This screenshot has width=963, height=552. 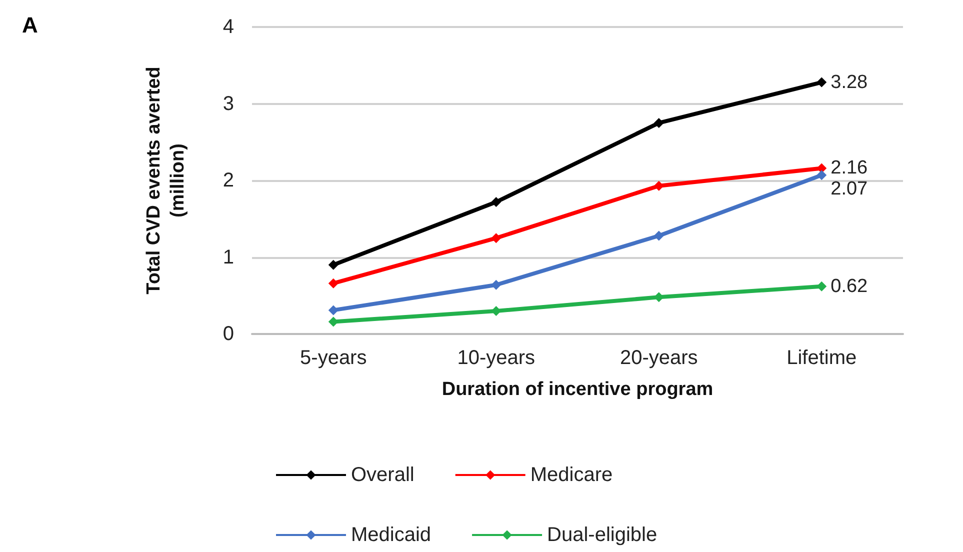 What do you see at coordinates (228, 27) in the screenshot?
I see `y-tick-label: 4` at bounding box center [228, 27].